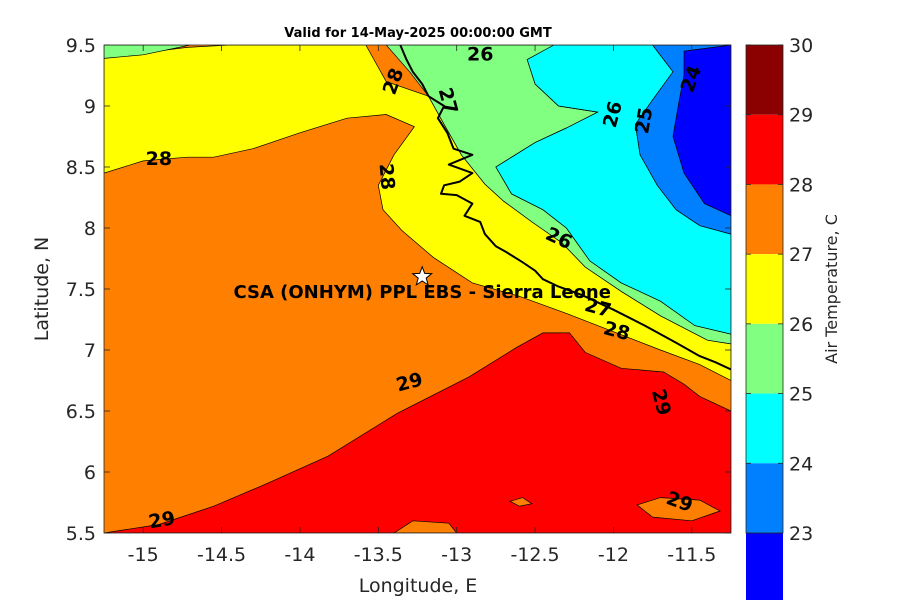 Image resolution: width=900 pixels, height=600 pixels. Describe the element at coordinates (90, 351) in the screenshot. I see `y-tick-label: 7` at that location.